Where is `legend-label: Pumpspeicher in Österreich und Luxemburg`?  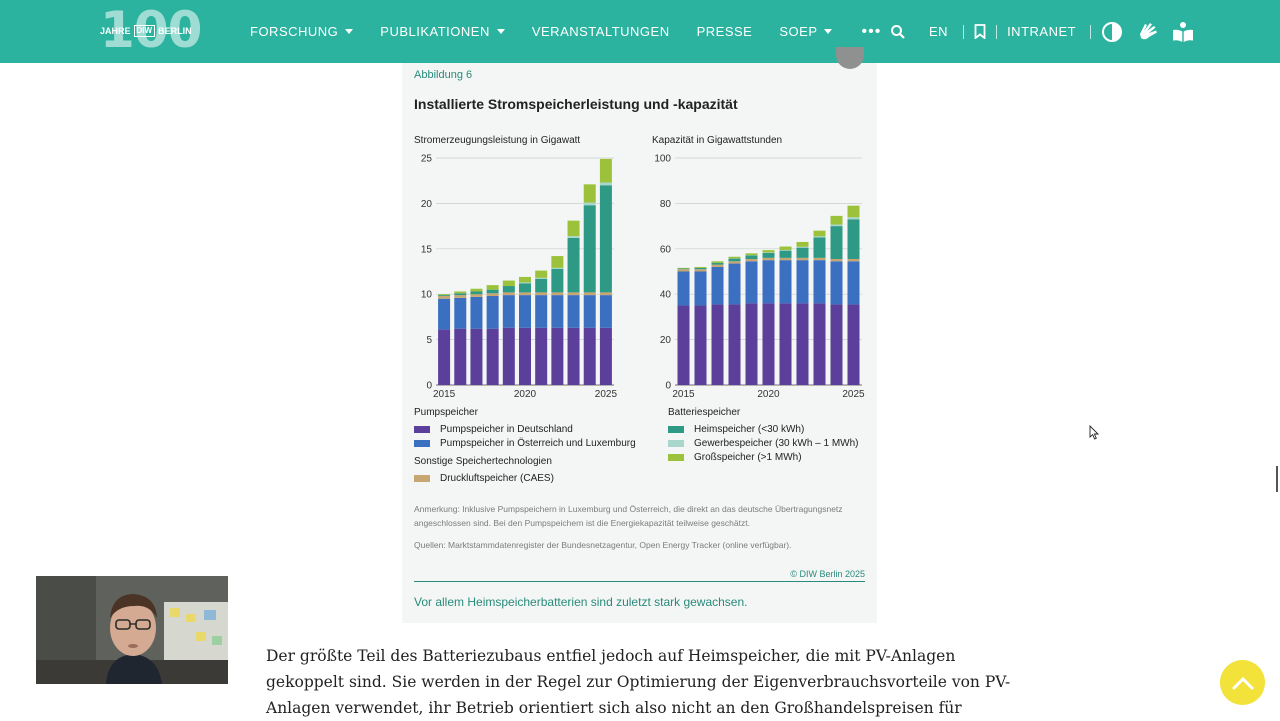 legend-label: Pumpspeicher in Österreich und Luxemburg is located at coordinates (538, 443).